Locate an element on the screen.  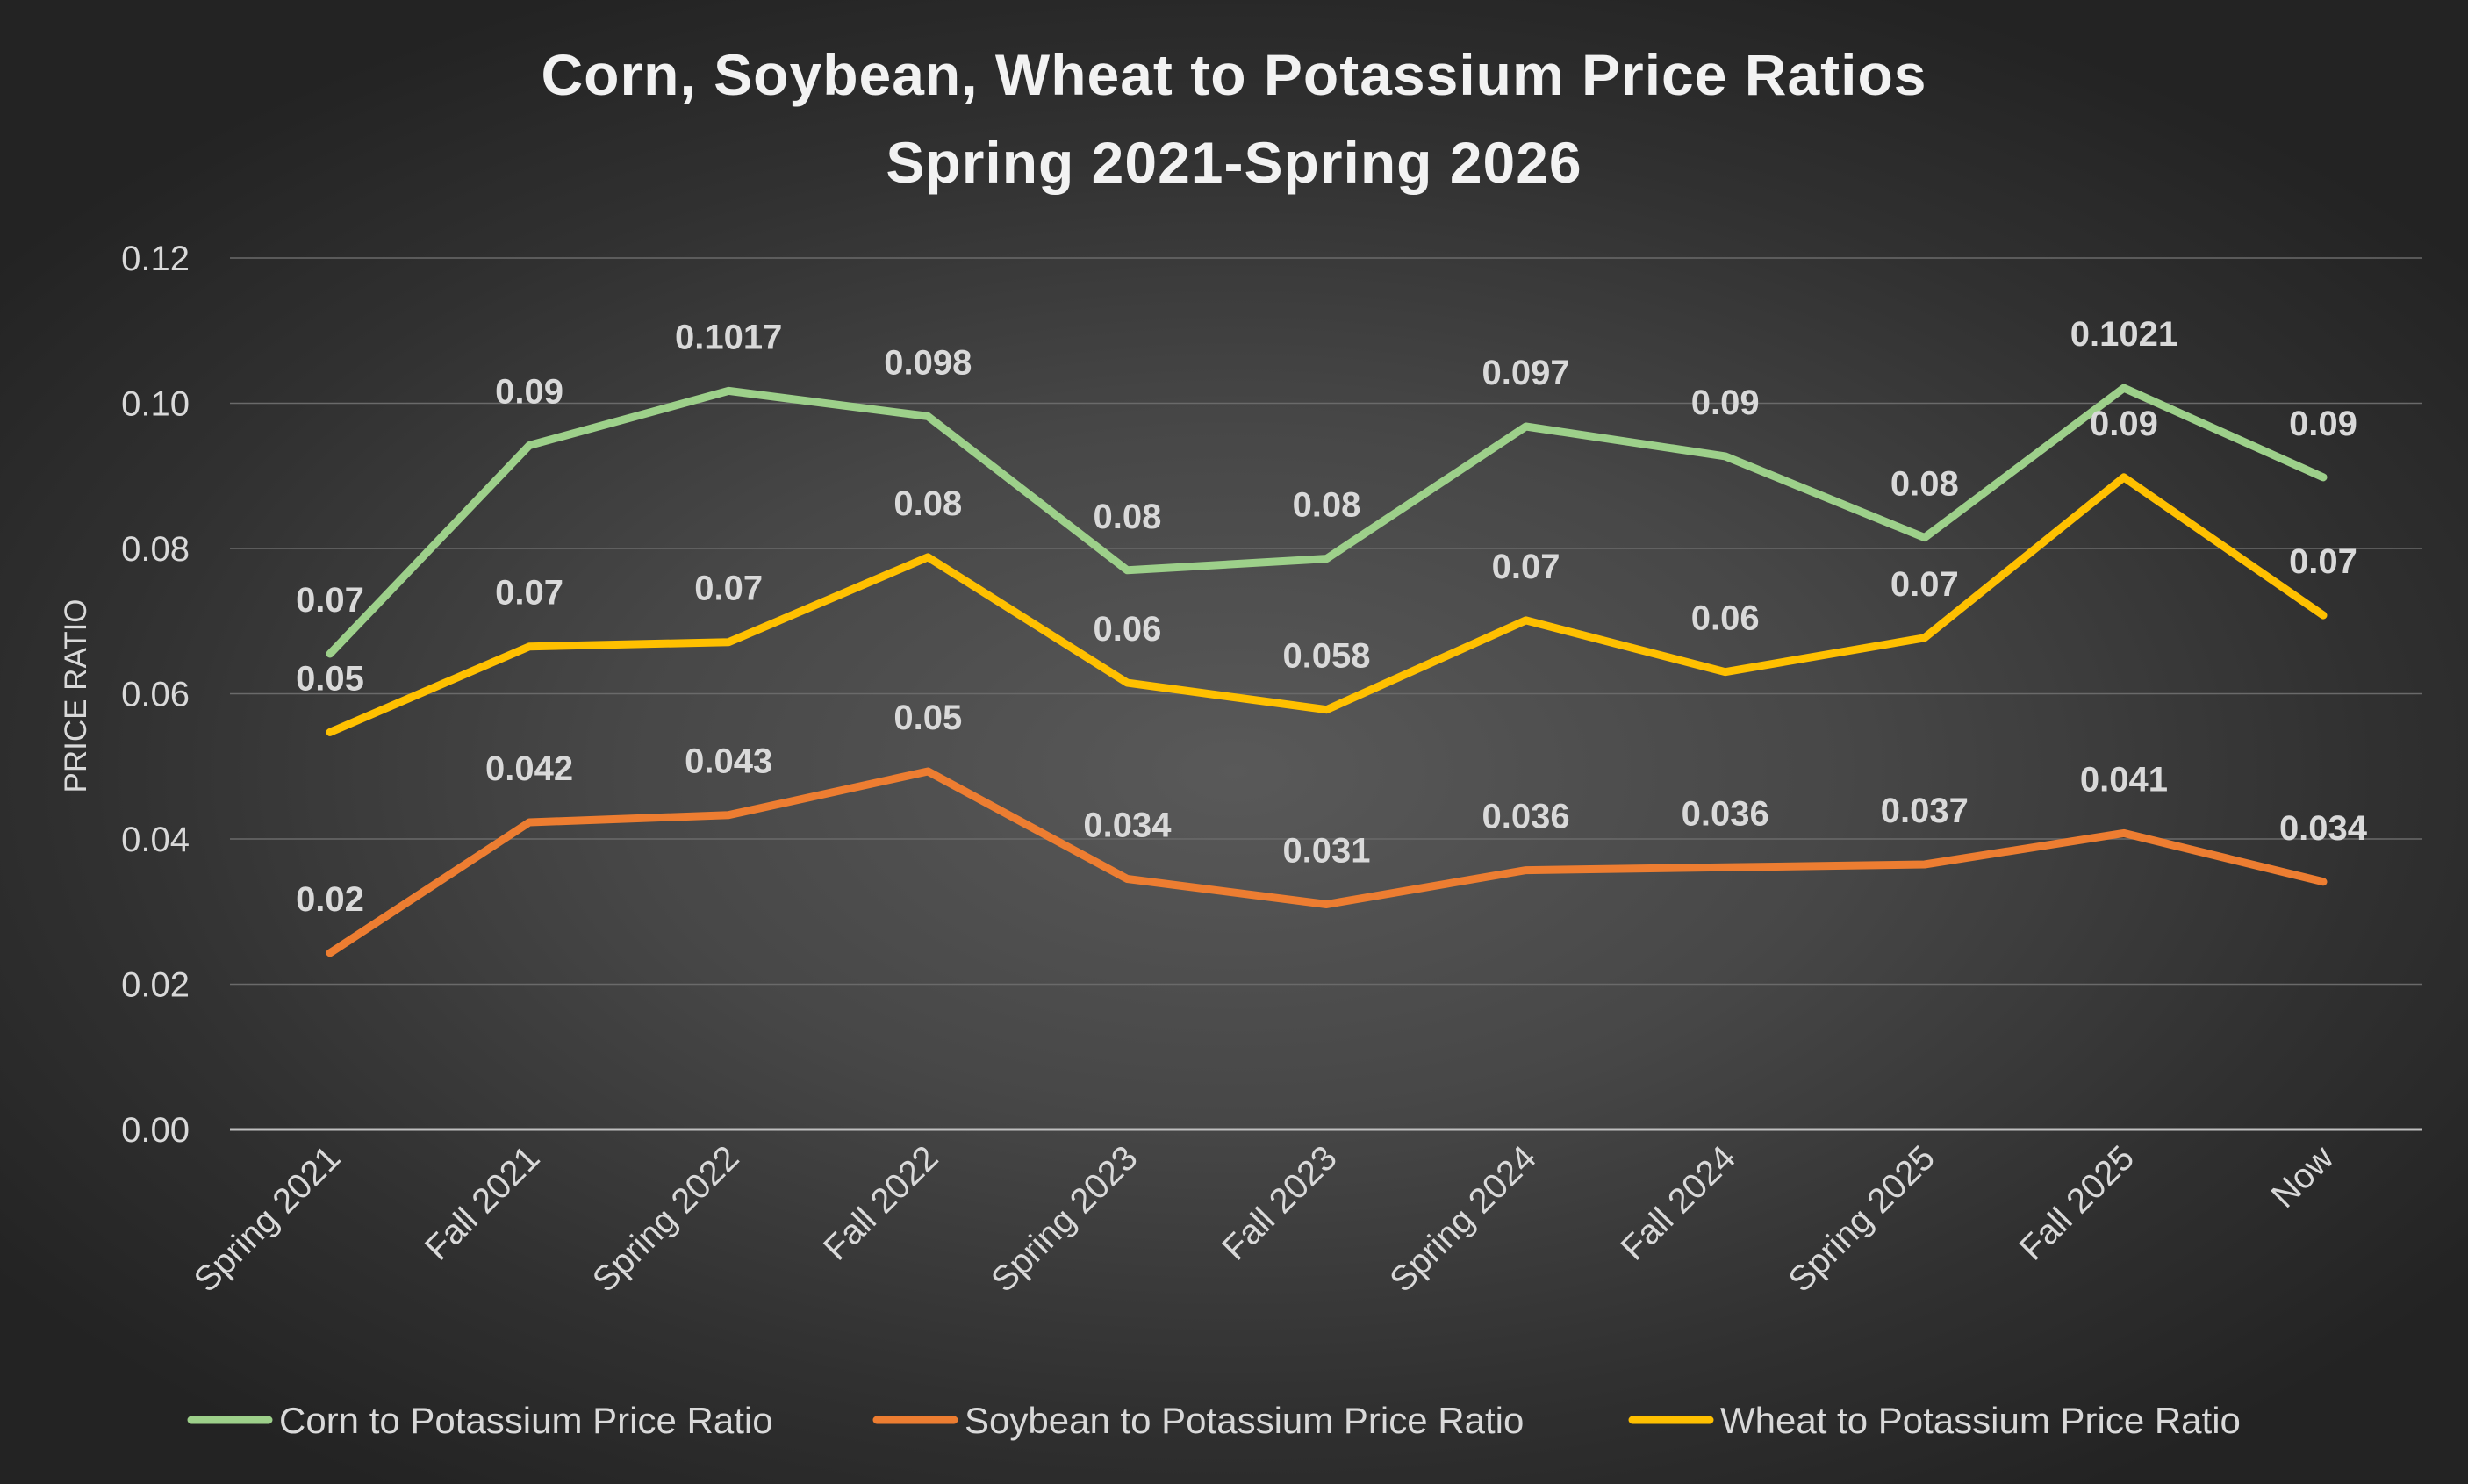
x-tick-label: Spring 2025 is located at coordinates (1863, 1219).